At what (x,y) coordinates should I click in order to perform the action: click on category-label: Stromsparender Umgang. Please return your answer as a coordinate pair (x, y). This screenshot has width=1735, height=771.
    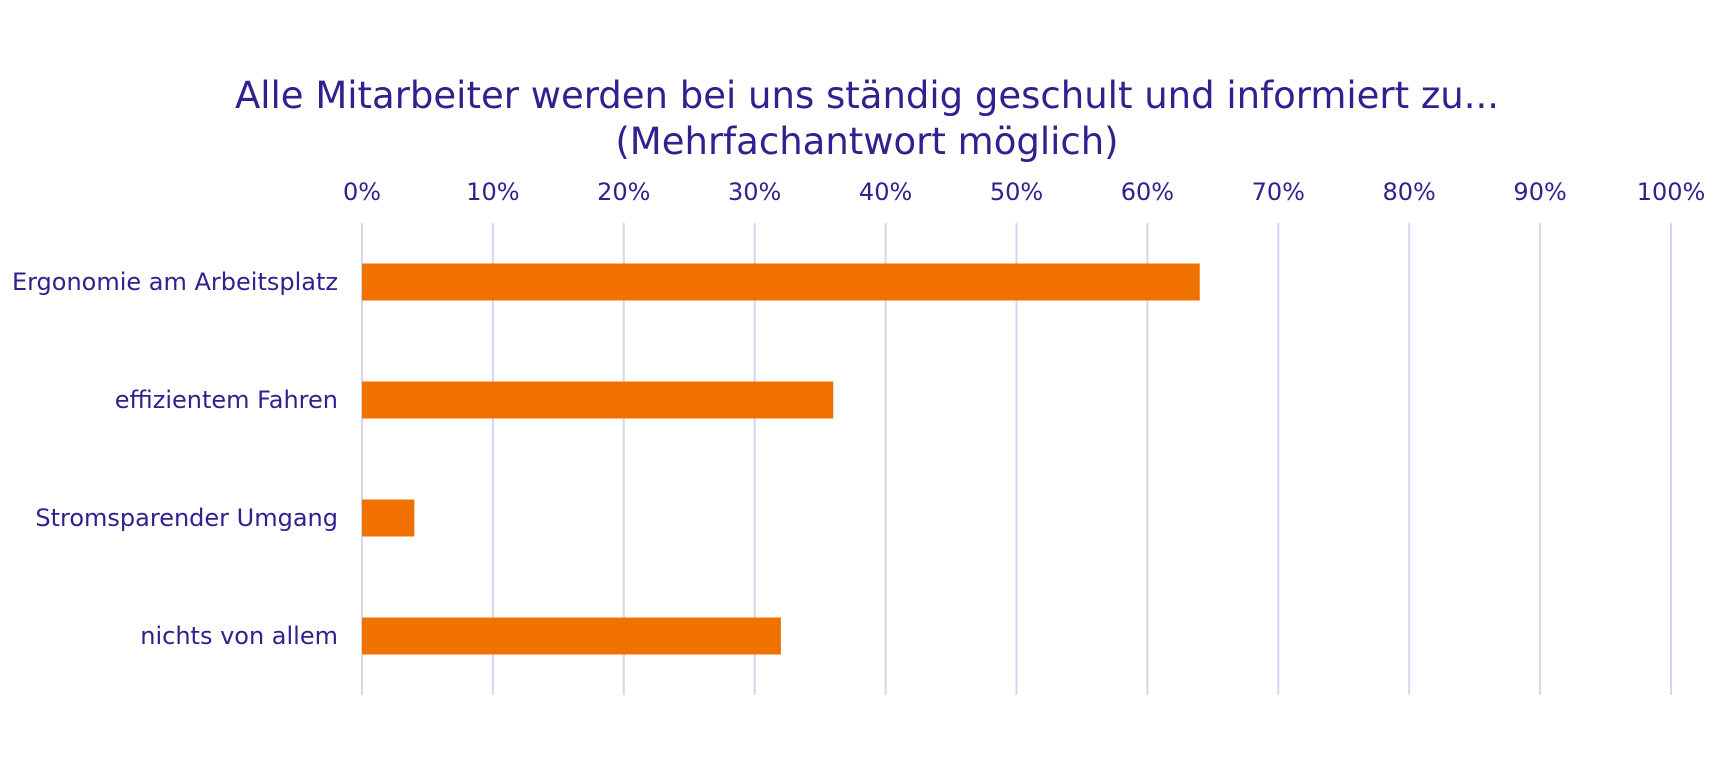
    Looking at the image, I should click on (186, 518).